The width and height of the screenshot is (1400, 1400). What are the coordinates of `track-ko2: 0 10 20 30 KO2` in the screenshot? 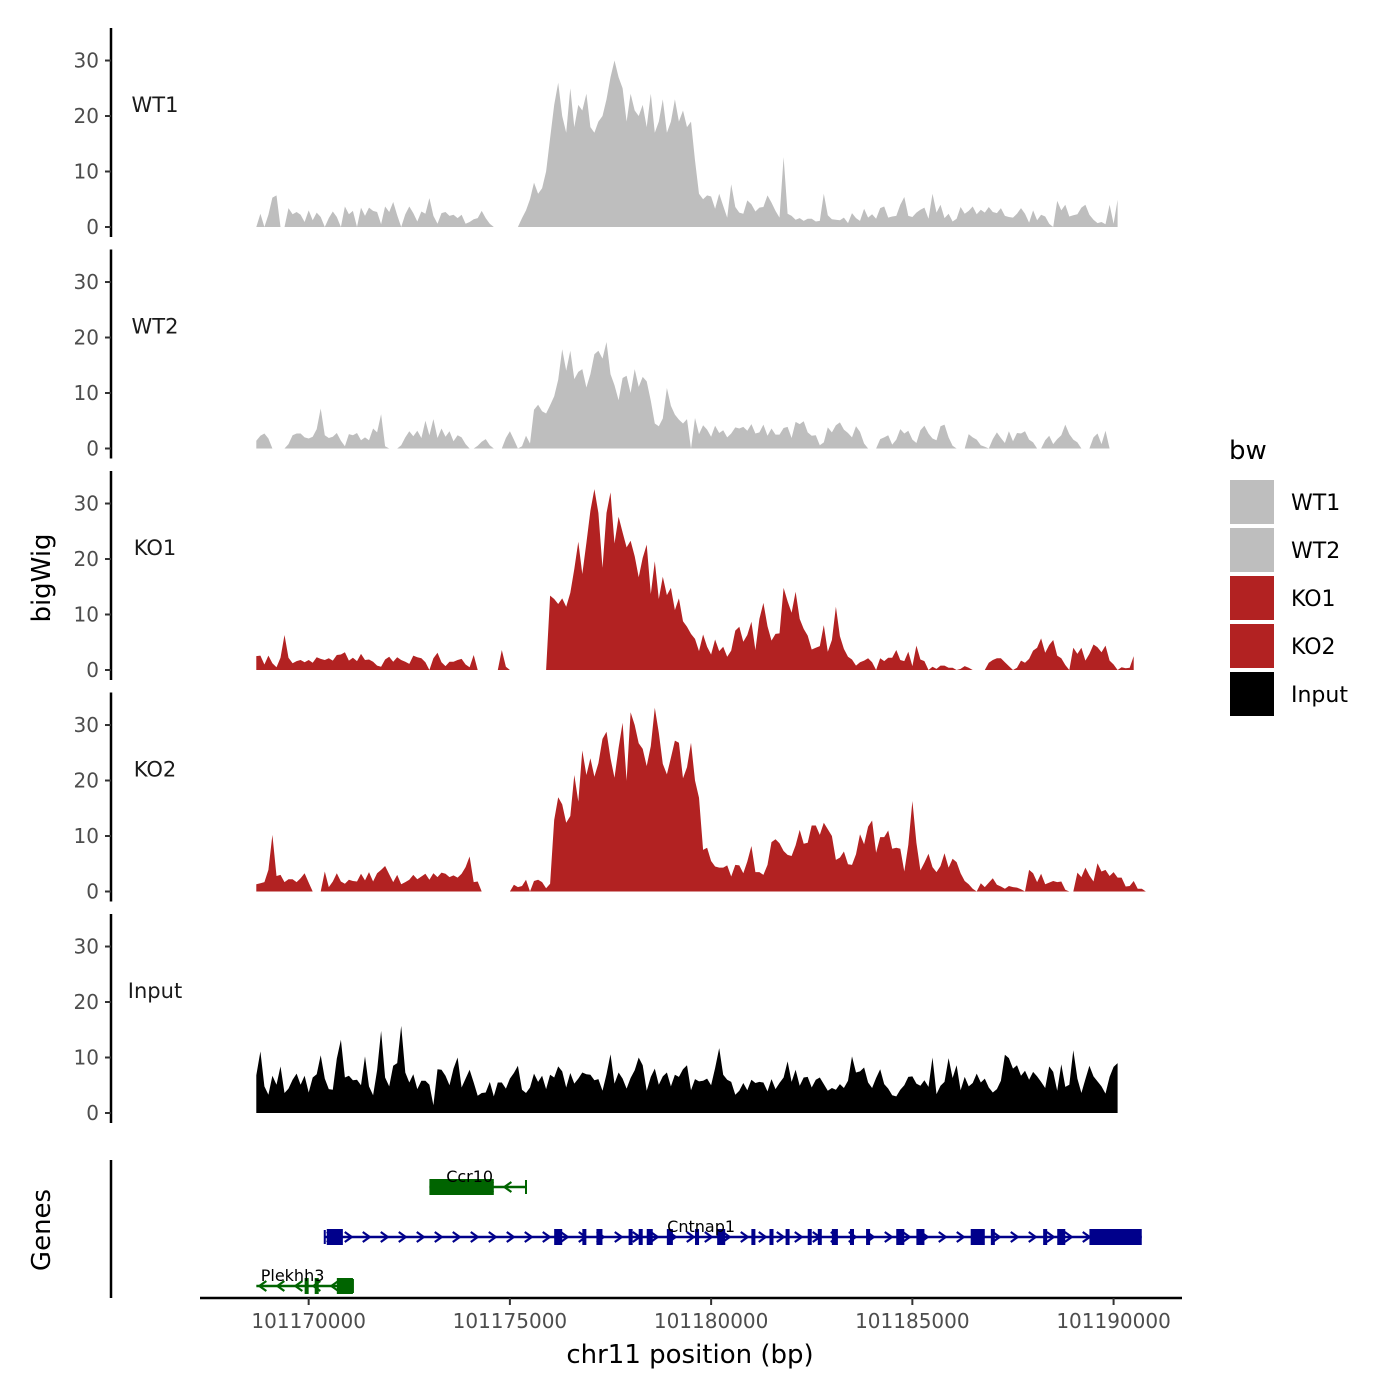 It's located at (610, 798).